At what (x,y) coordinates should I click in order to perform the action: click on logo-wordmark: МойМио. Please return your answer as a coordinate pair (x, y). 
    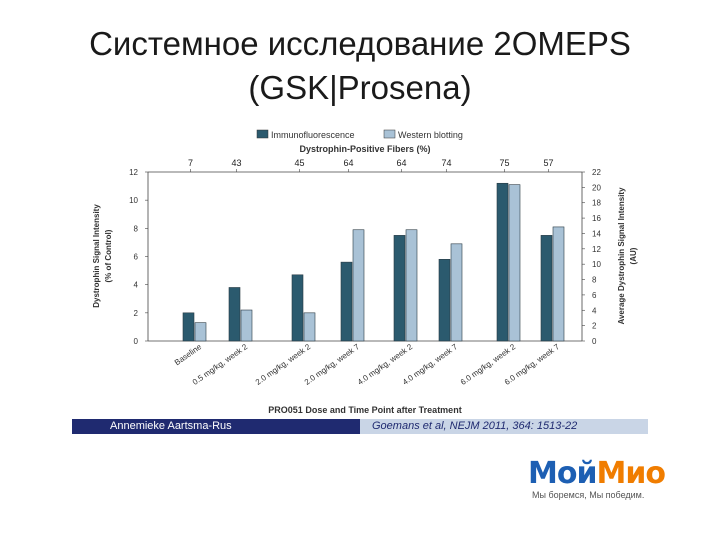
    Looking at the image, I should click on (613, 474).